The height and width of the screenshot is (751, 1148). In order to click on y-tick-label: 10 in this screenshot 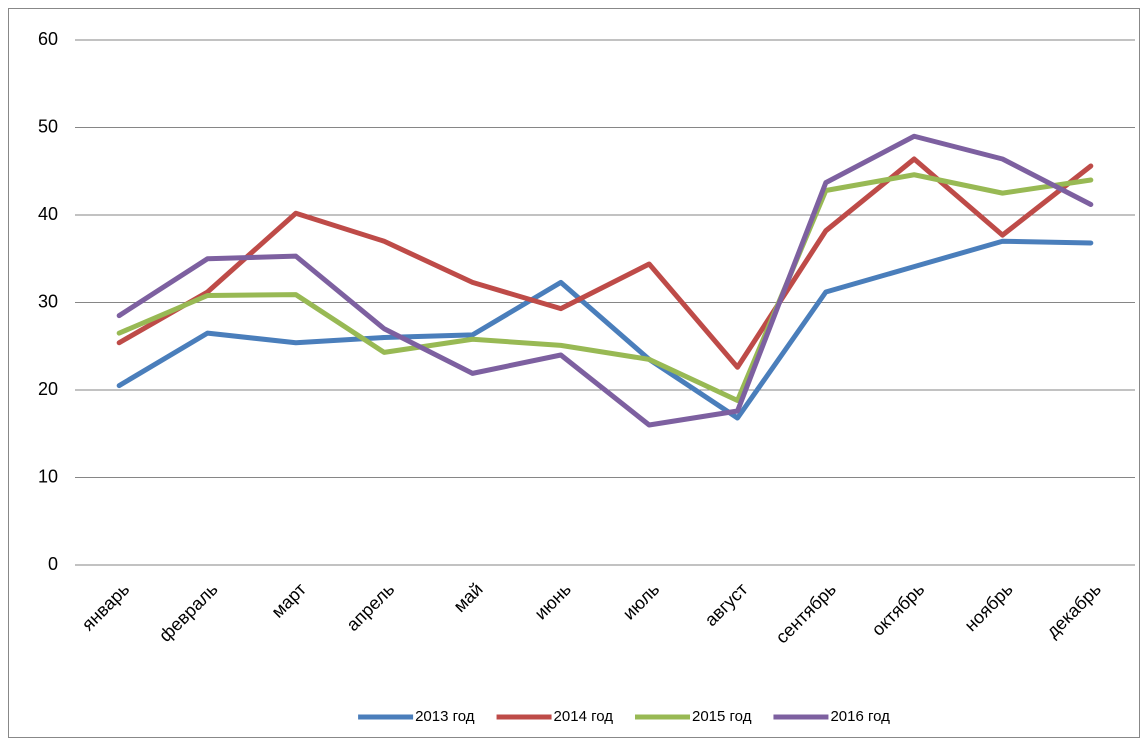, I will do `click(48, 476)`.